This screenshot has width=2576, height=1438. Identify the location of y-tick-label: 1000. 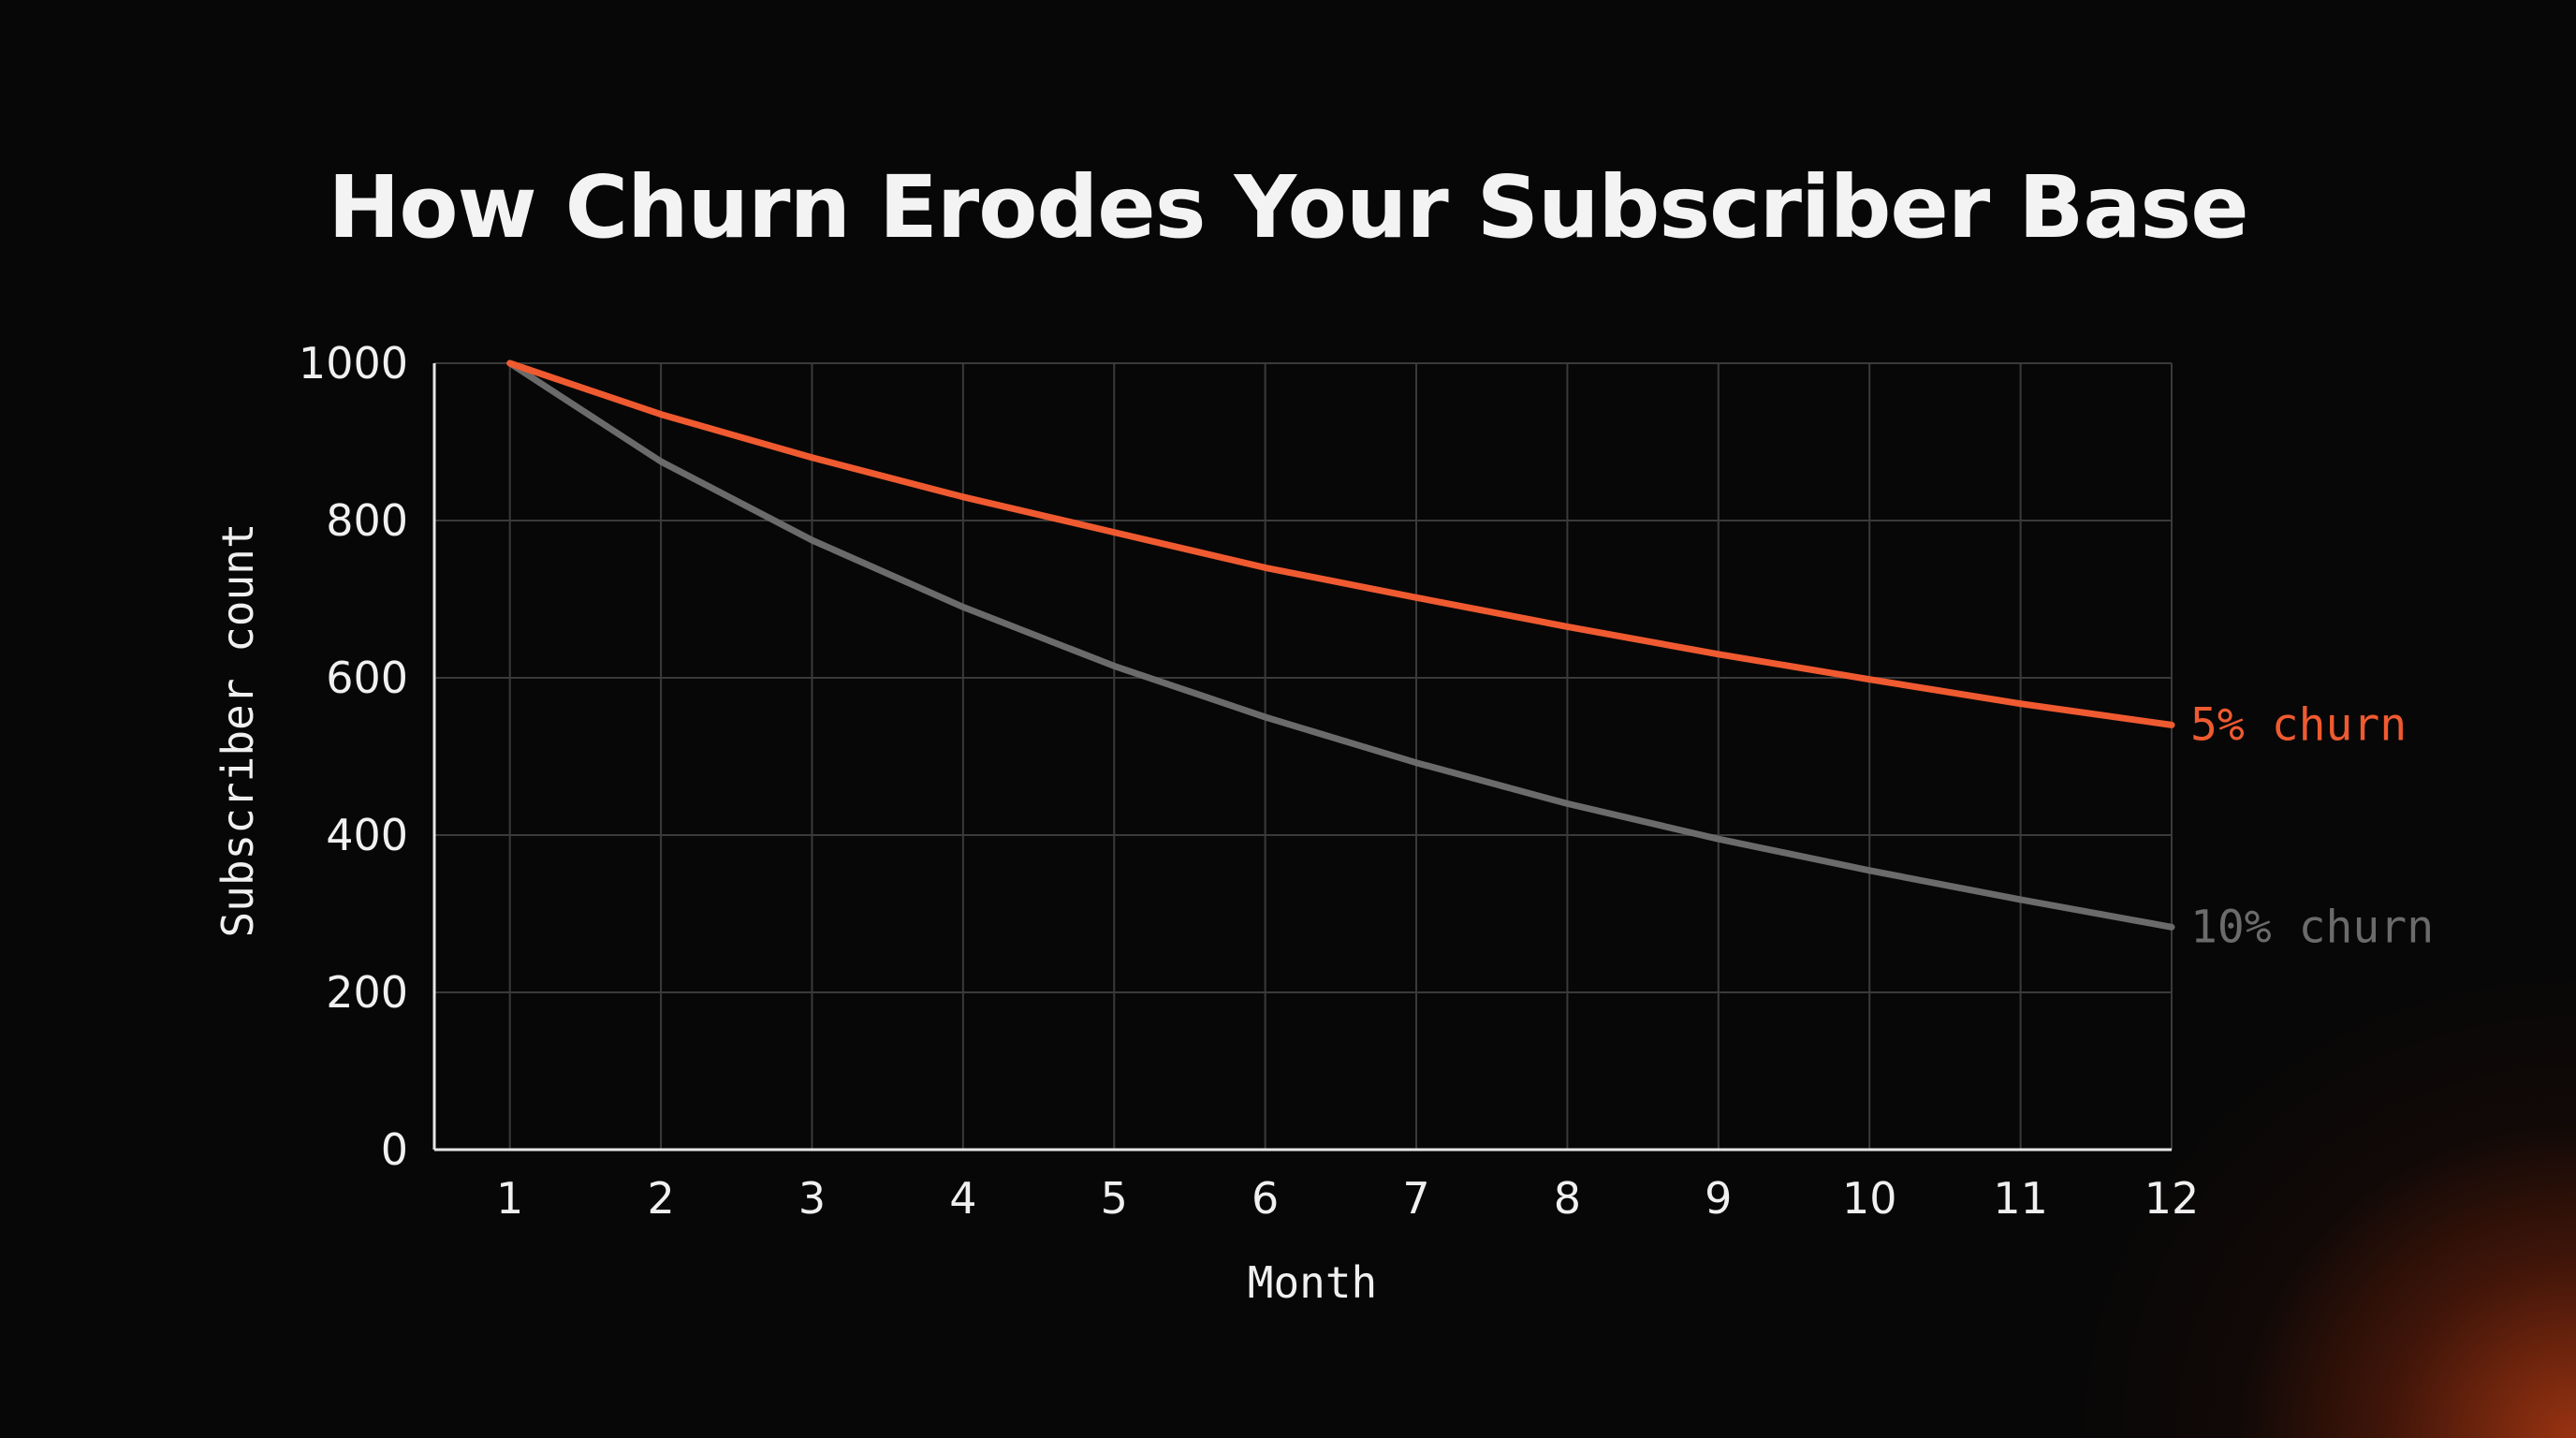
(353, 363).